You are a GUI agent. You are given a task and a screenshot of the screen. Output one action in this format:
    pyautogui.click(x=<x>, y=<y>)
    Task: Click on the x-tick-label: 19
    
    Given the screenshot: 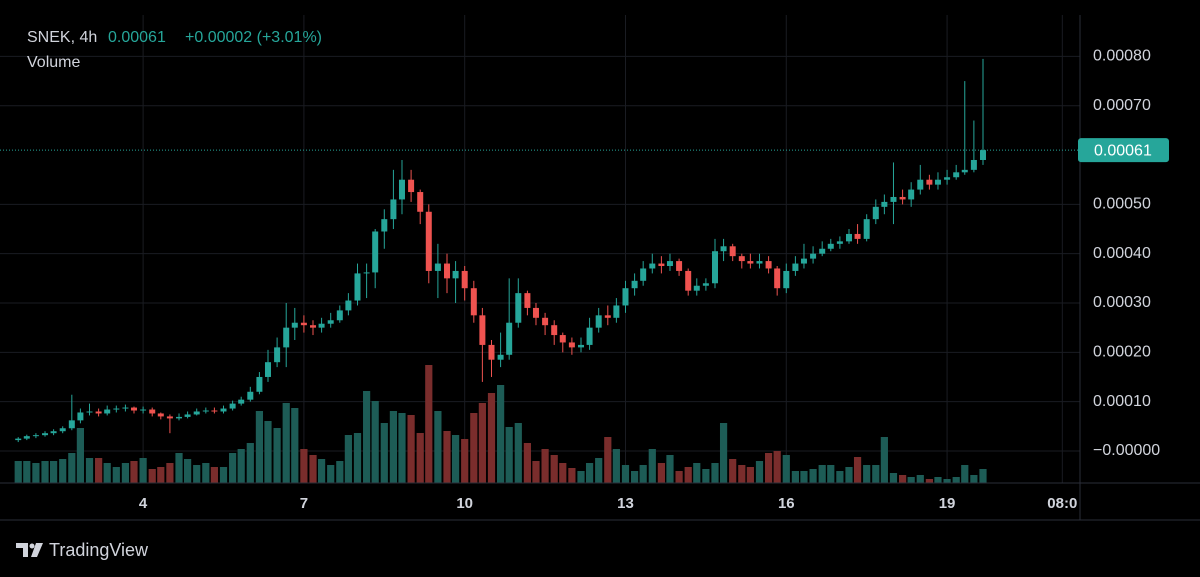 What is the action you would take?
    pyautogui.click(x=947, y=503)
    